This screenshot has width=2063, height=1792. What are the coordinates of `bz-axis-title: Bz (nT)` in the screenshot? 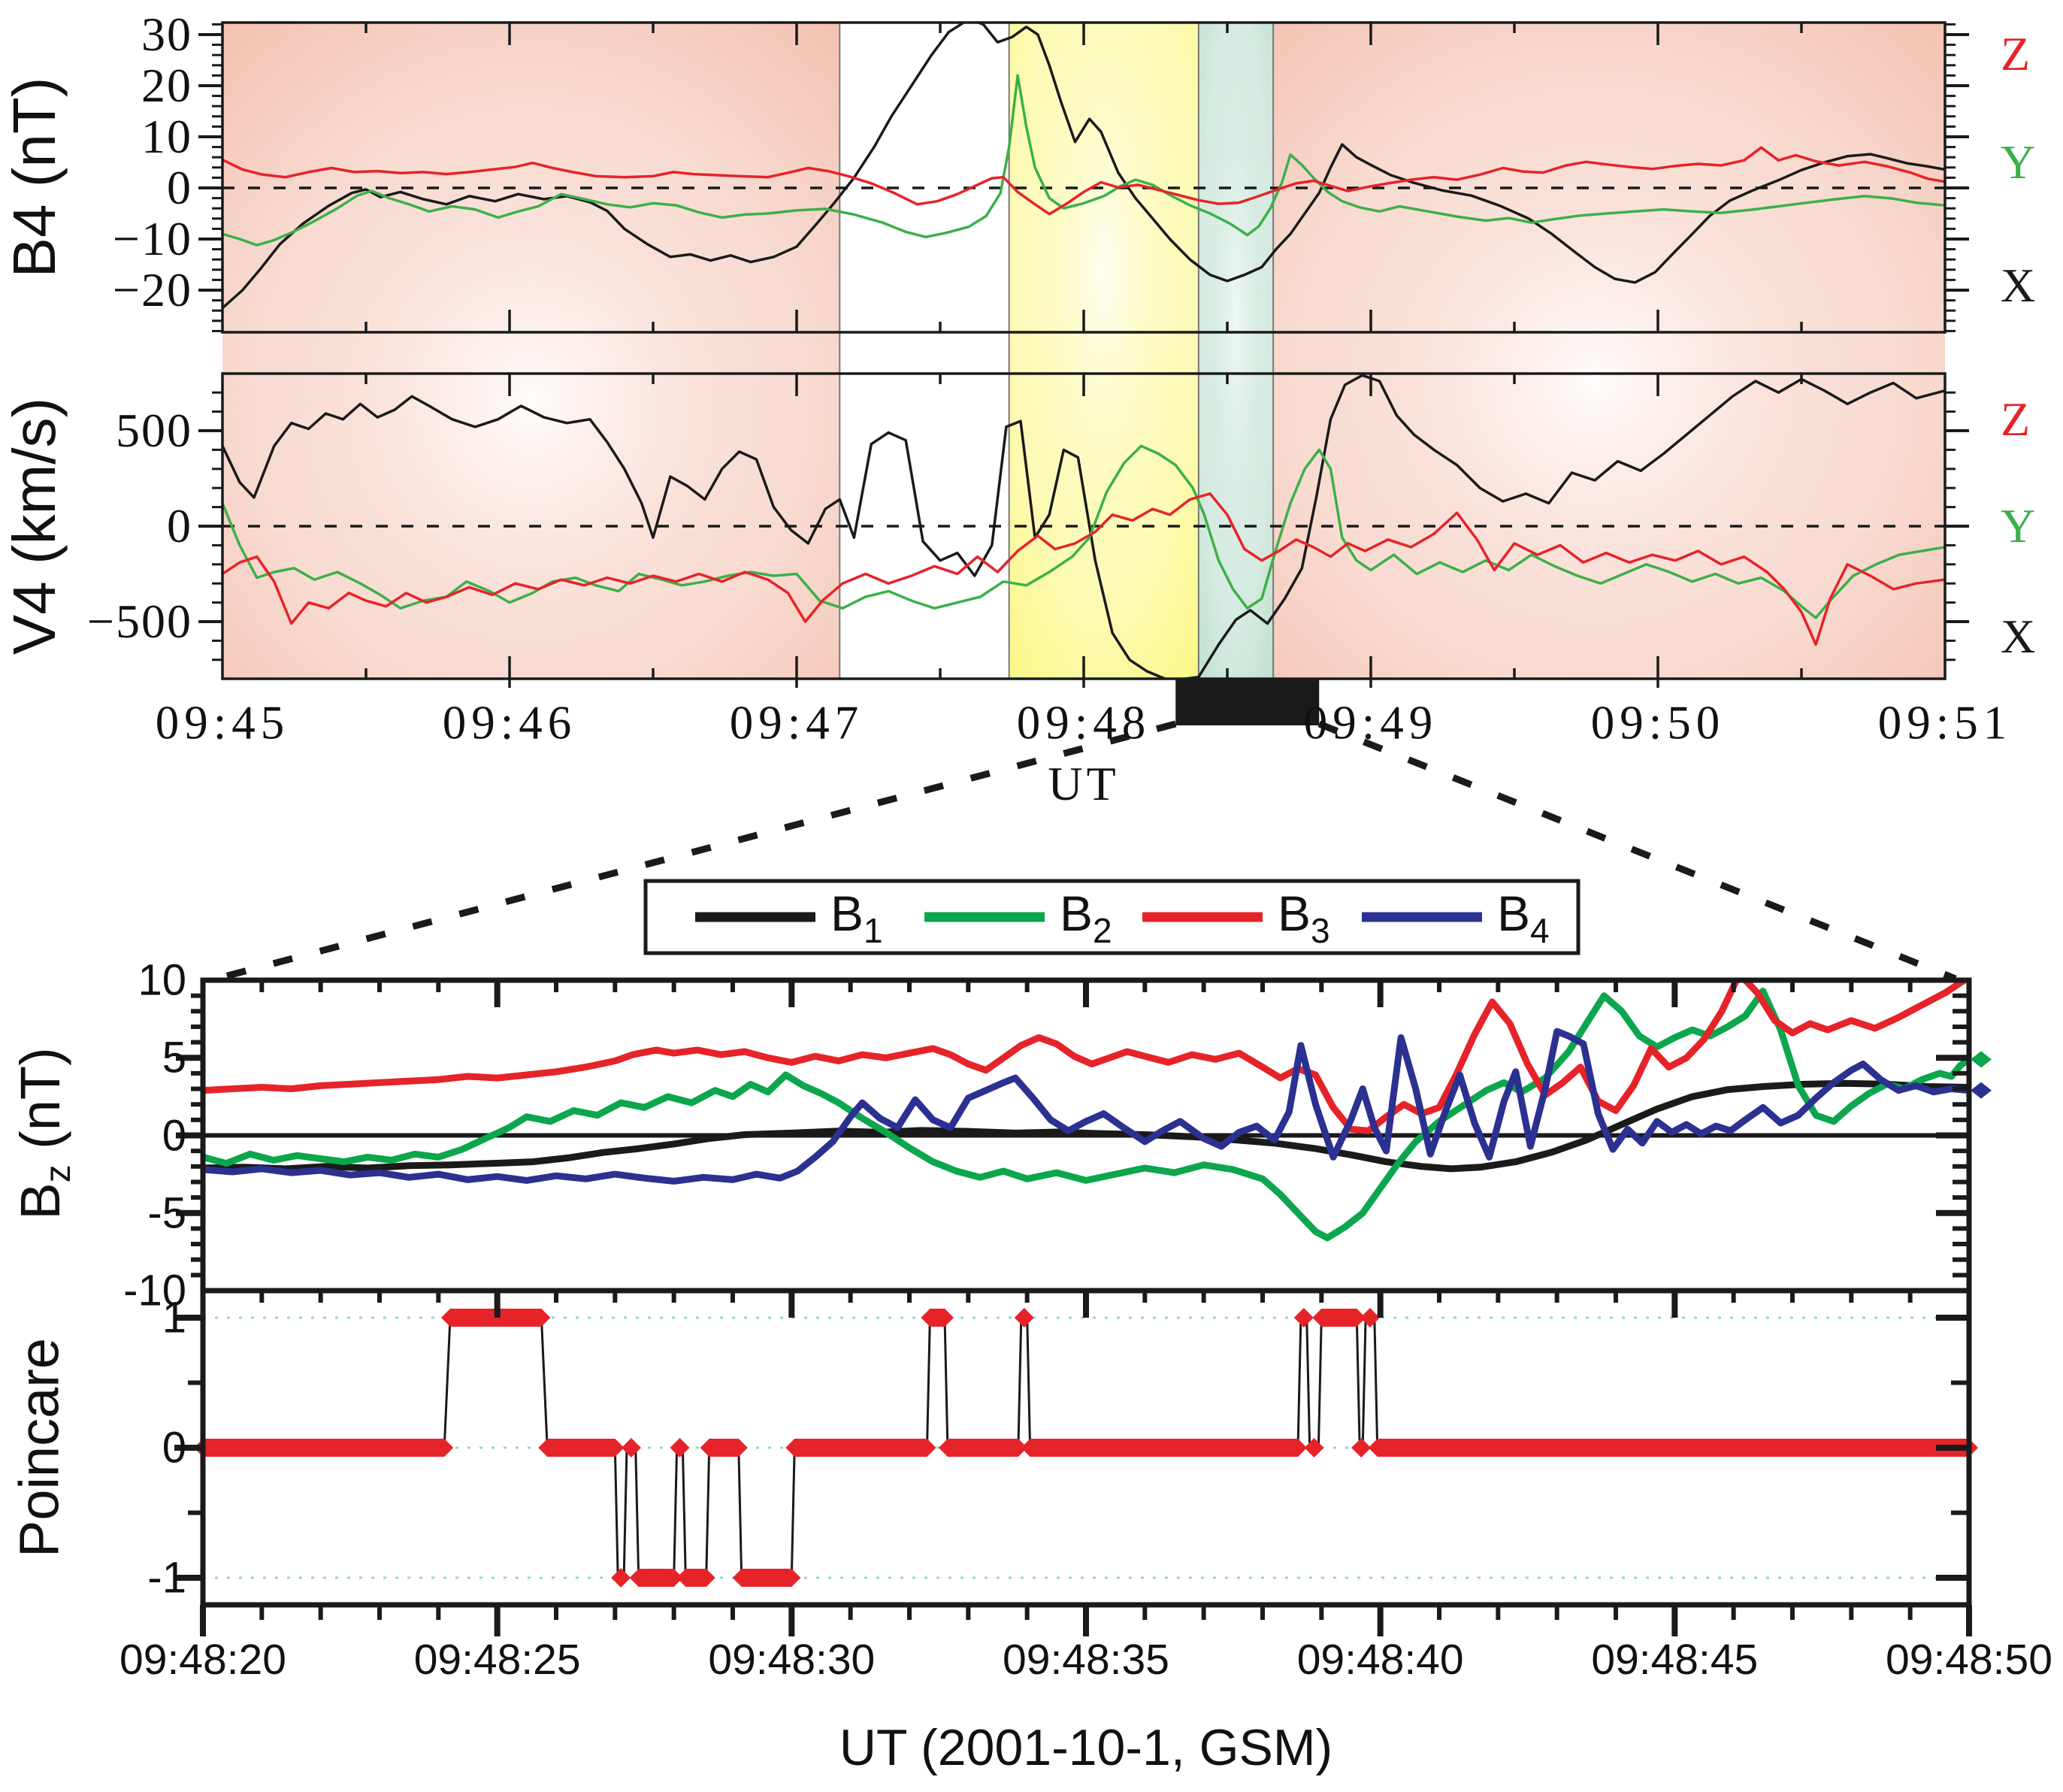 It's located at (43, 1133).